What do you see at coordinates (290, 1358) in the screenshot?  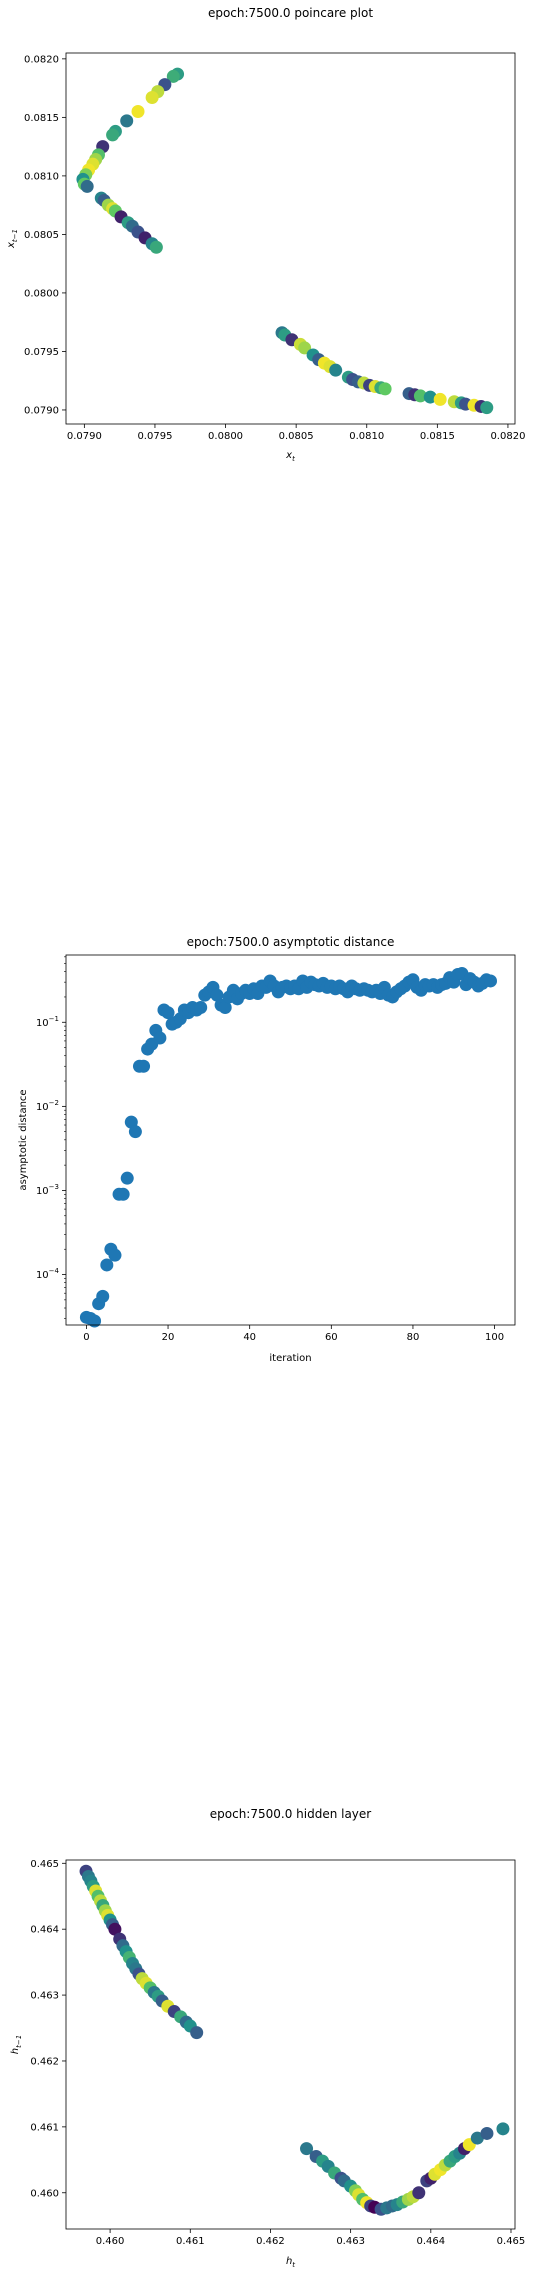 I see `x-axis-label: iteration` at bounding box center [290, 1358].